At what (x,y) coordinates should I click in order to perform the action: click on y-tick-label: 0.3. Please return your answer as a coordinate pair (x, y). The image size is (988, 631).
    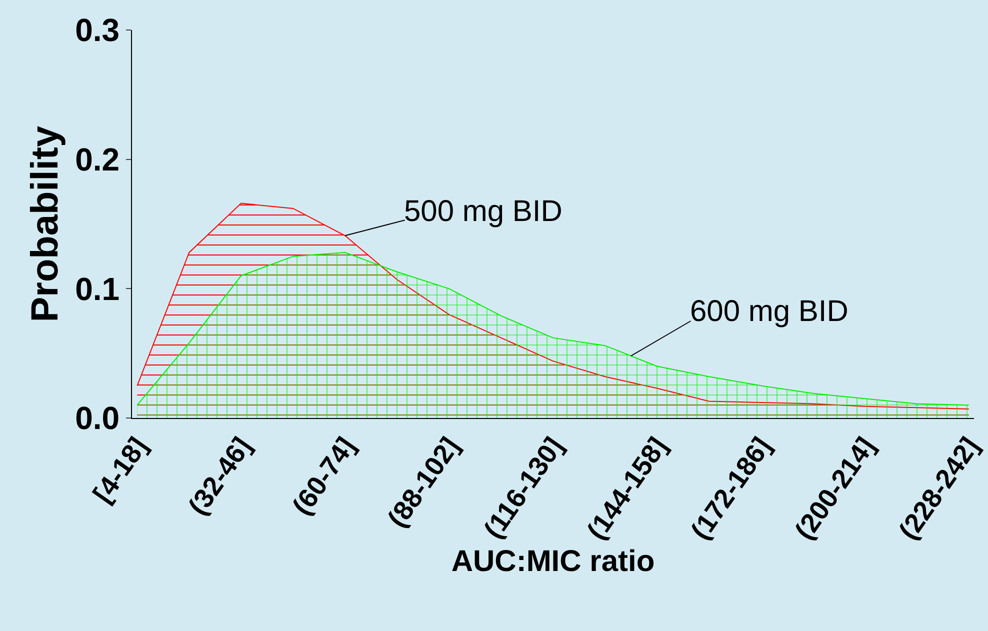
    Looking at the image, I should click on (97, 30).